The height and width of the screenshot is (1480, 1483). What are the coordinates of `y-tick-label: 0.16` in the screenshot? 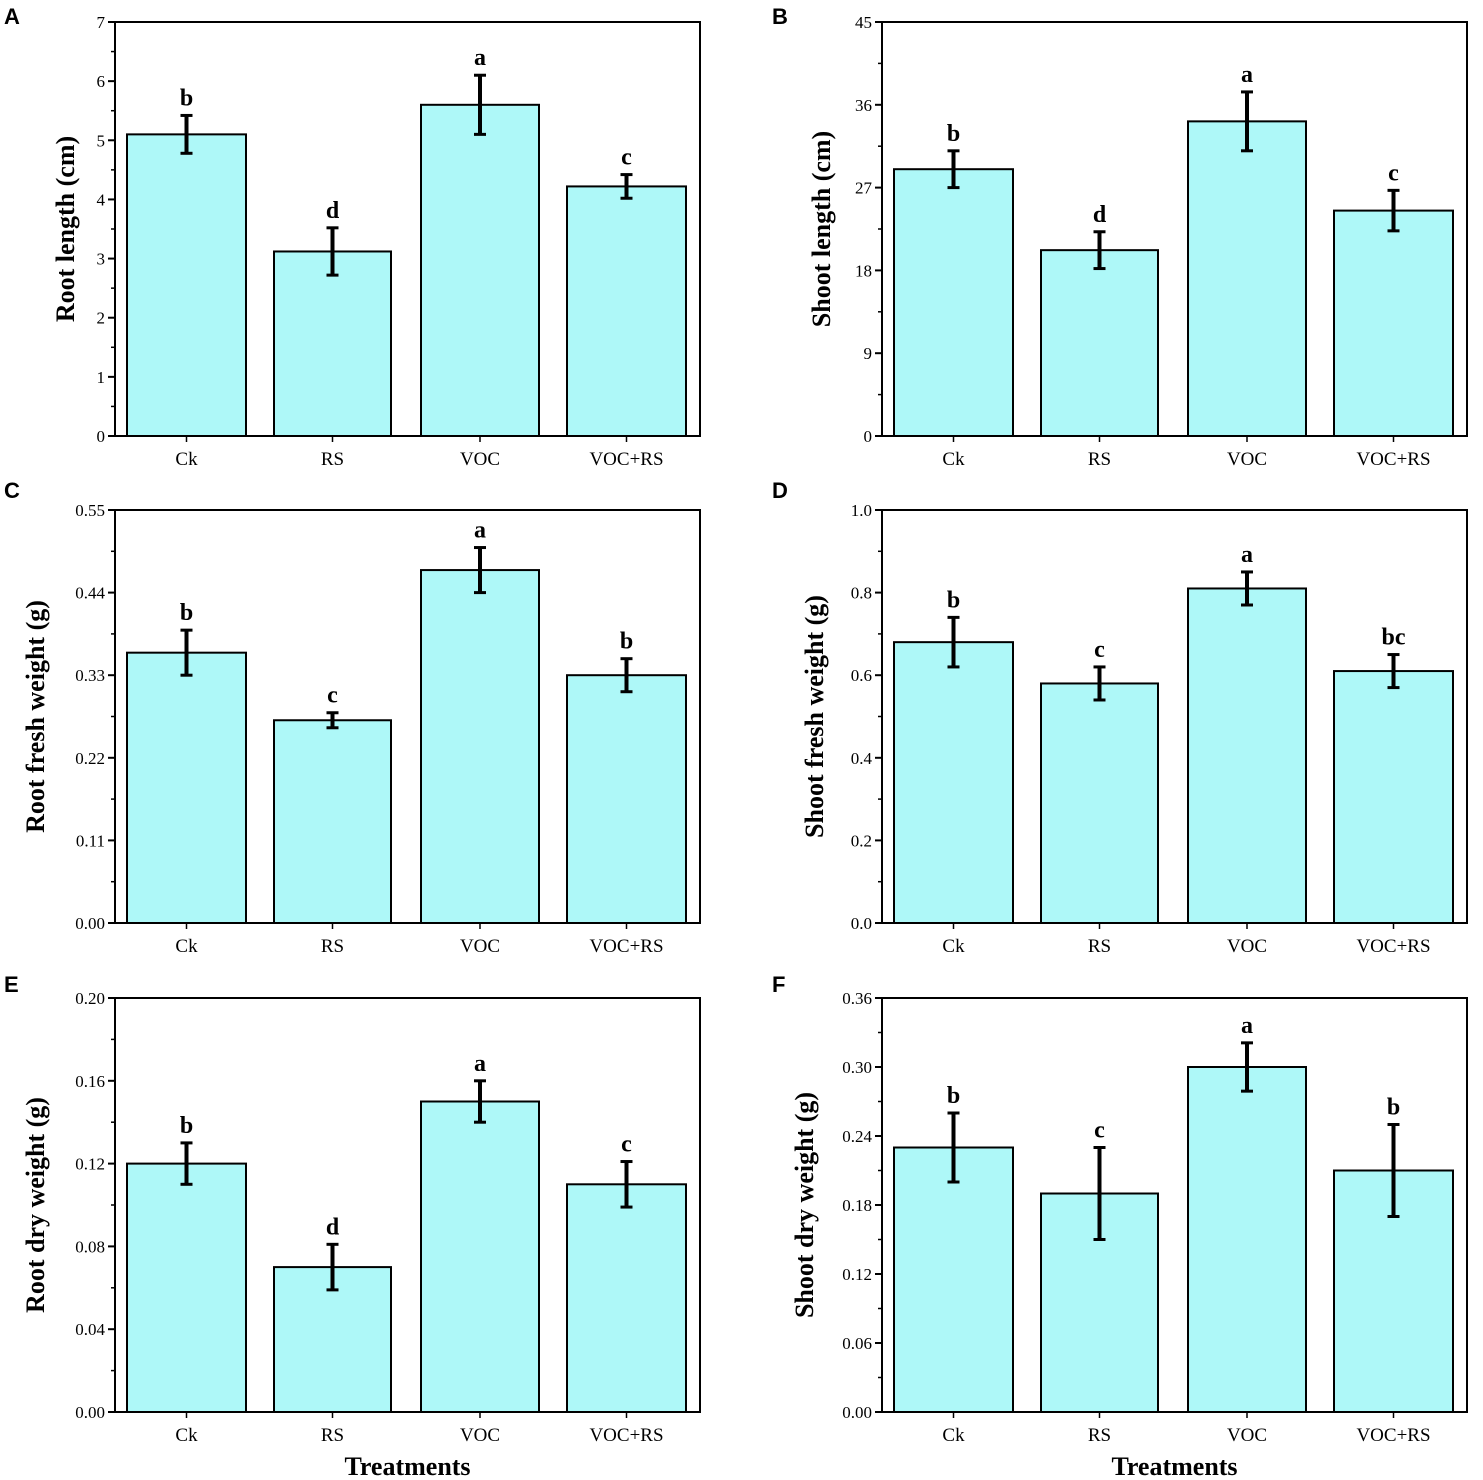 It's located at (90, 1081).